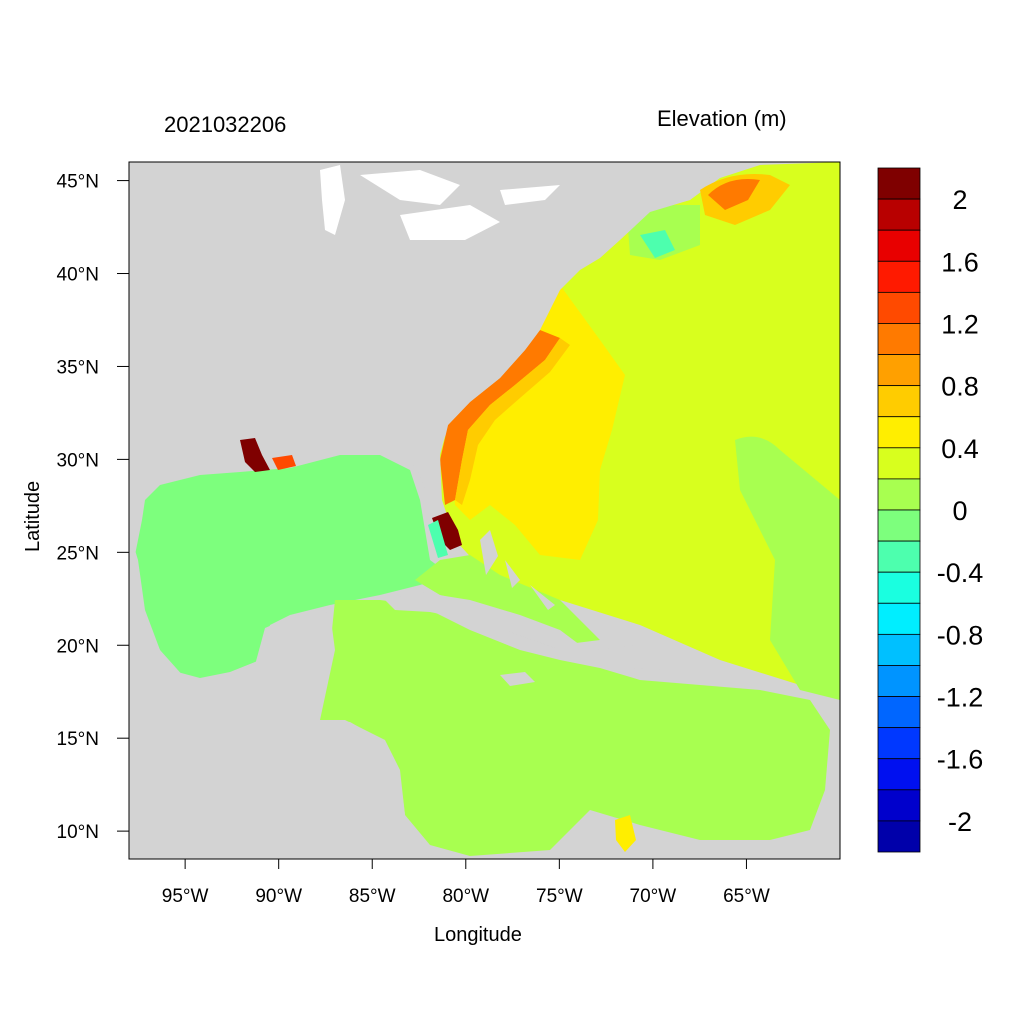 The height and width of the screenshot is (1024, 1024). Describe the element at coordinates (33, 516) in the screenshot. I see `y-axis-label: Latitude` at that location.